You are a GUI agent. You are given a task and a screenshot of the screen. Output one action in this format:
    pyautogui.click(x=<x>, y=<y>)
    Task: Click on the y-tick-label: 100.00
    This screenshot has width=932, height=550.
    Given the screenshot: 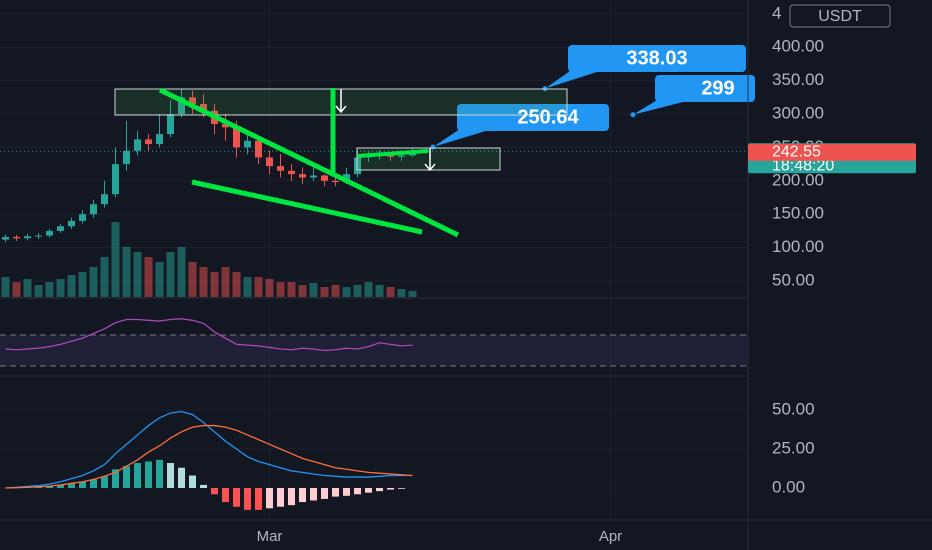 What is the action you would take?
    pyautogui.click(x=798, y=246)
    